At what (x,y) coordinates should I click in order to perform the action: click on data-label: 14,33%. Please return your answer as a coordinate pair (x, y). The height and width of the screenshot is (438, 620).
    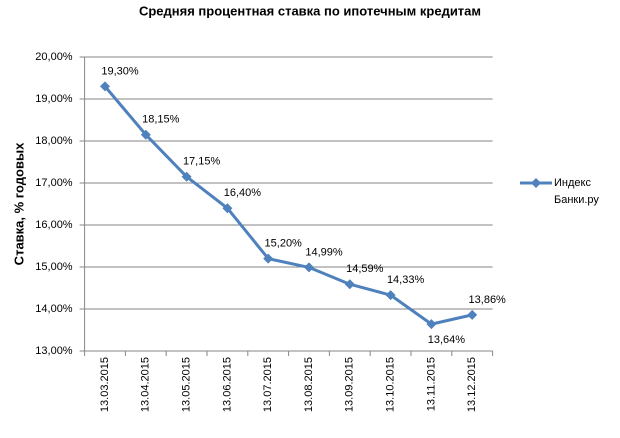
    Looking at the image, I should click on (406, 280).